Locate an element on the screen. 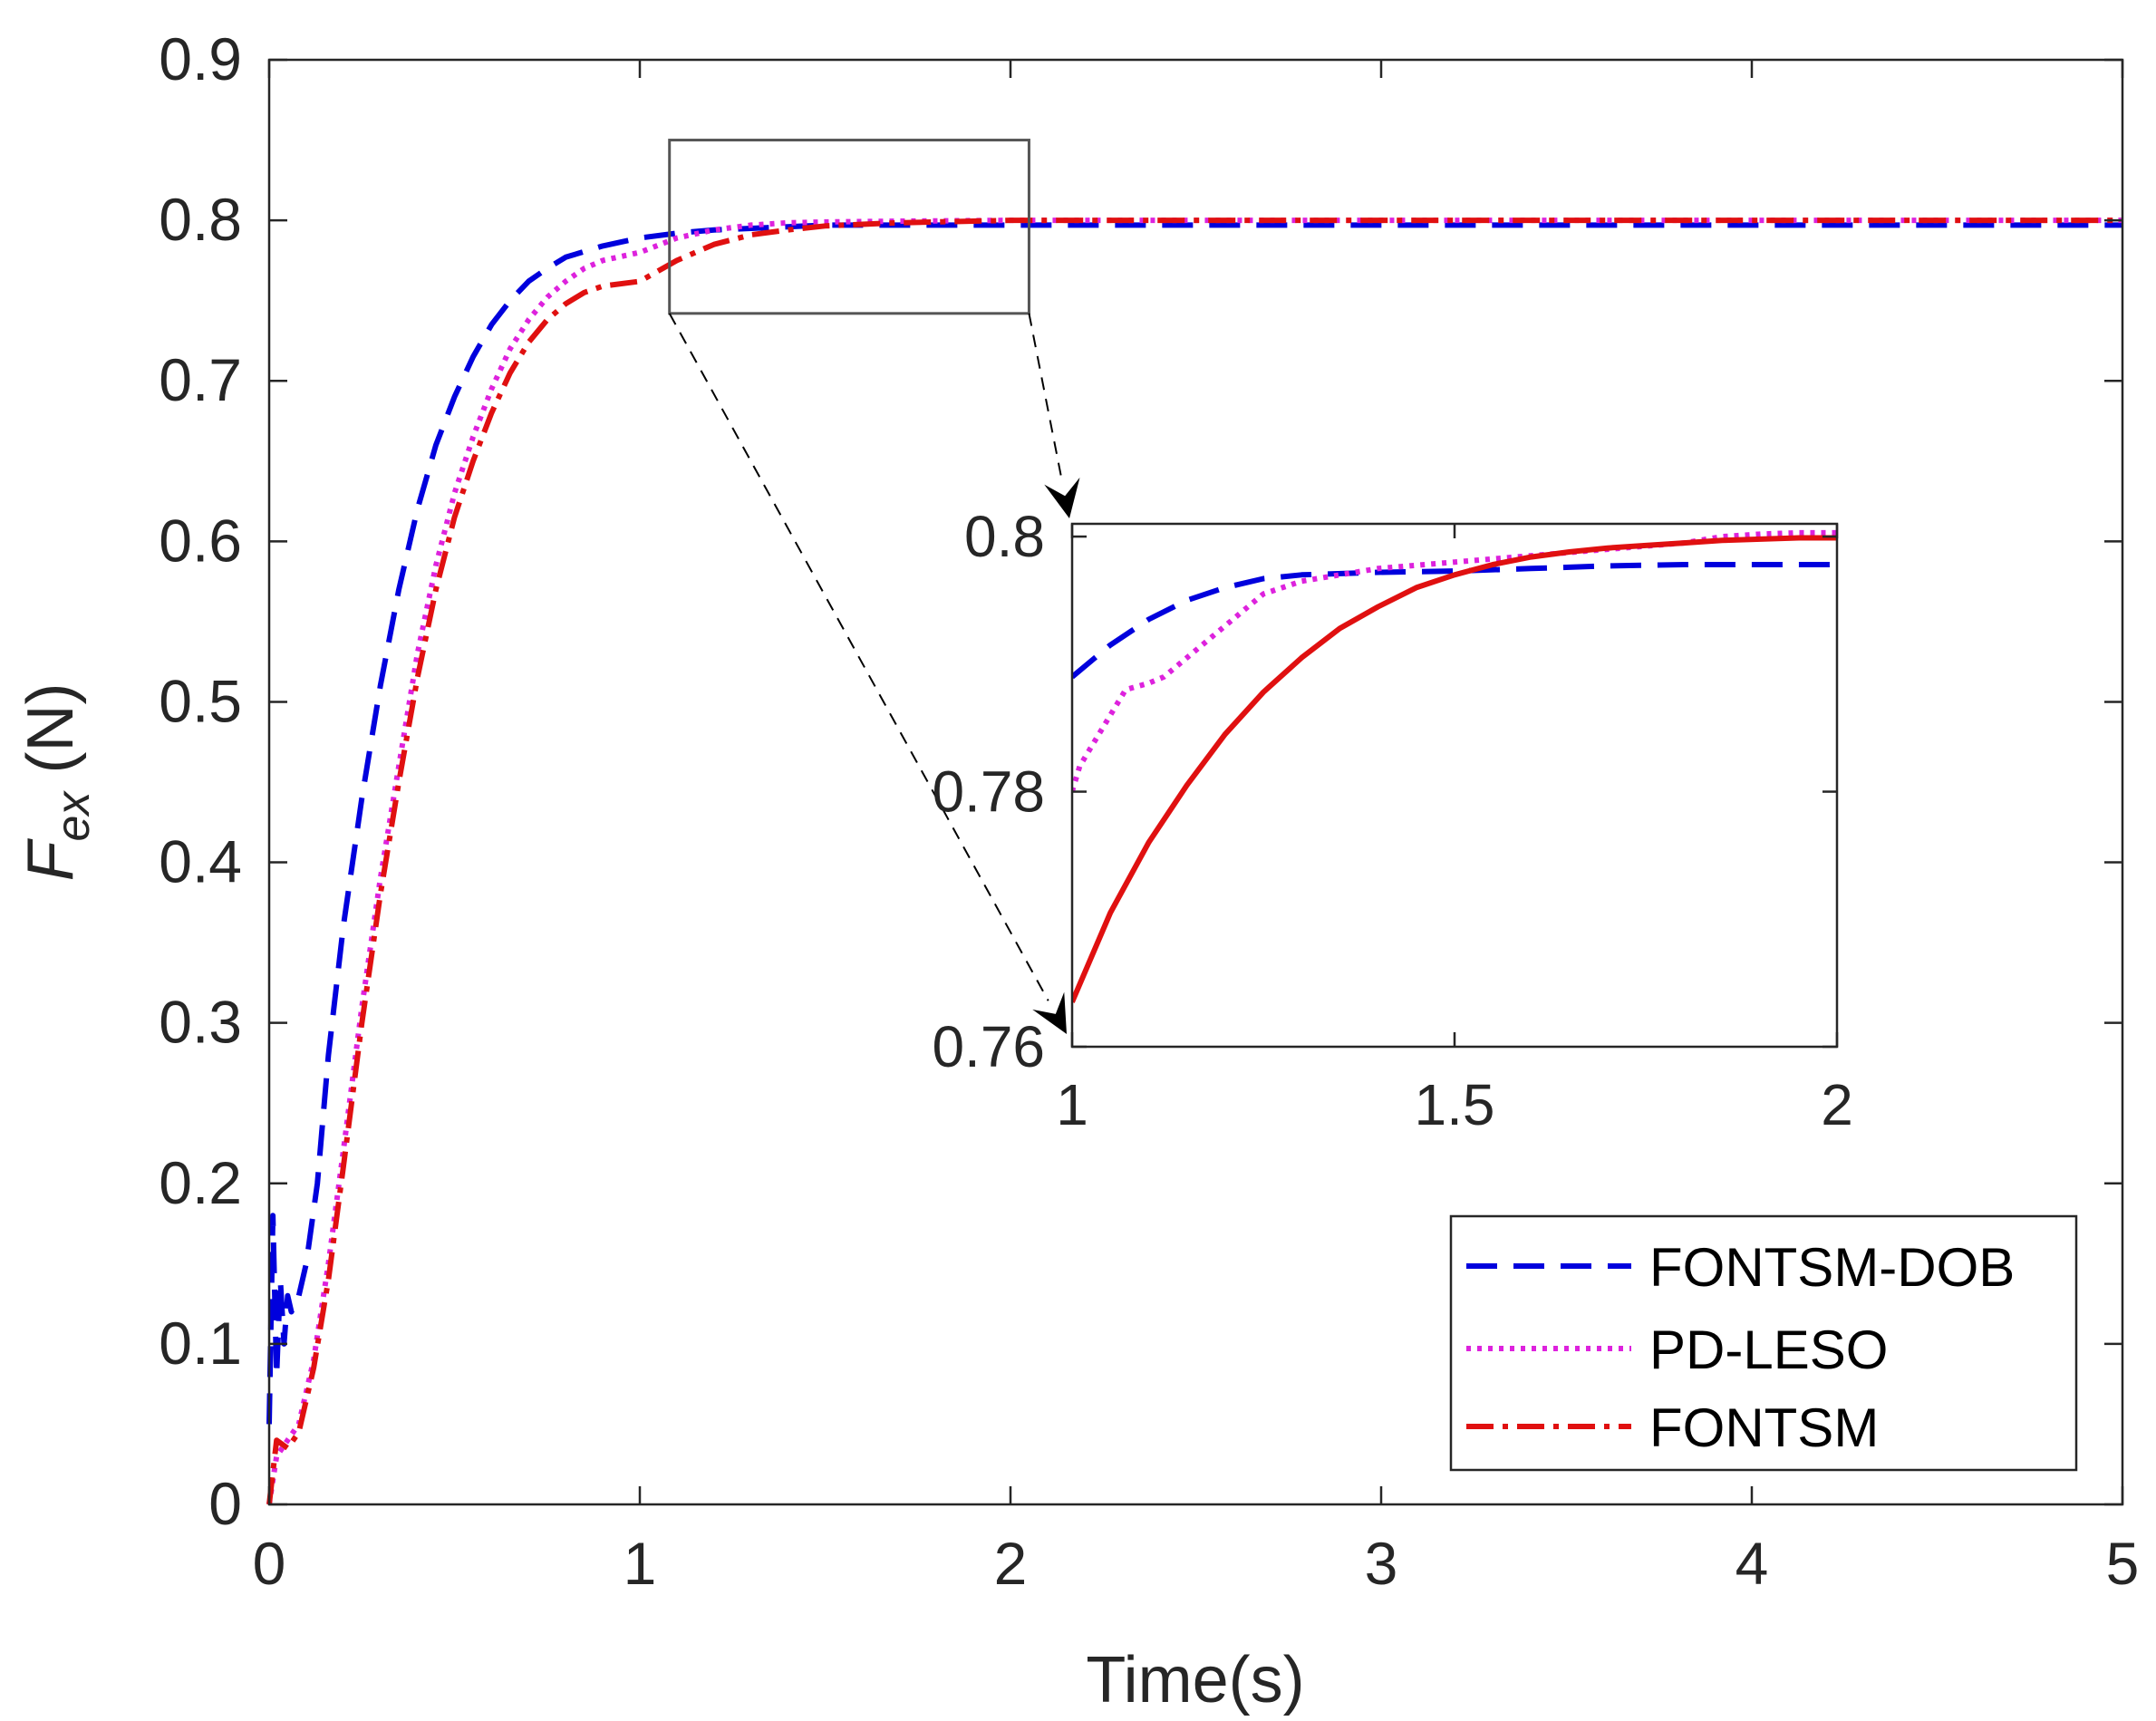 Image resolution: width=2156 pixels, height=1721 pixels. zoom-arrow-lower-head is located at coordinates (1049, 1012).